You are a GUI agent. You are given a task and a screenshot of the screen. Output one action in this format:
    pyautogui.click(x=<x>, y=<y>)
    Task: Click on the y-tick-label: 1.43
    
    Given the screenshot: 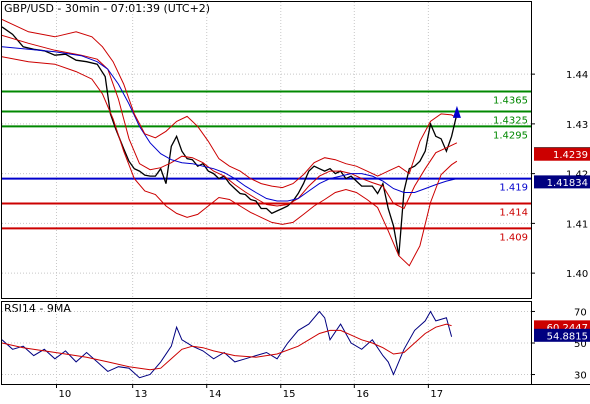 What is the action you would take?
    pyautogui.click(x=577, y=125)
    